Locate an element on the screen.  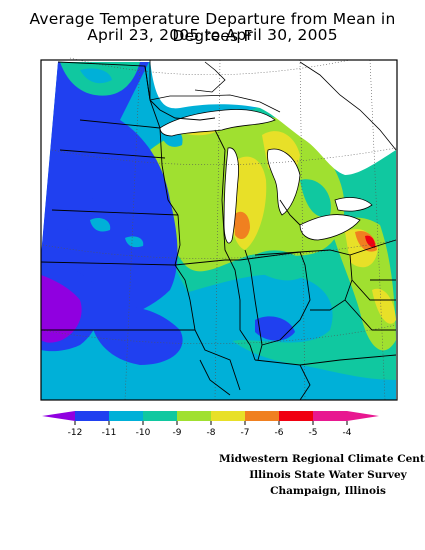
credit-location: Champaign, Illinois is located at coordinates (328, 491).